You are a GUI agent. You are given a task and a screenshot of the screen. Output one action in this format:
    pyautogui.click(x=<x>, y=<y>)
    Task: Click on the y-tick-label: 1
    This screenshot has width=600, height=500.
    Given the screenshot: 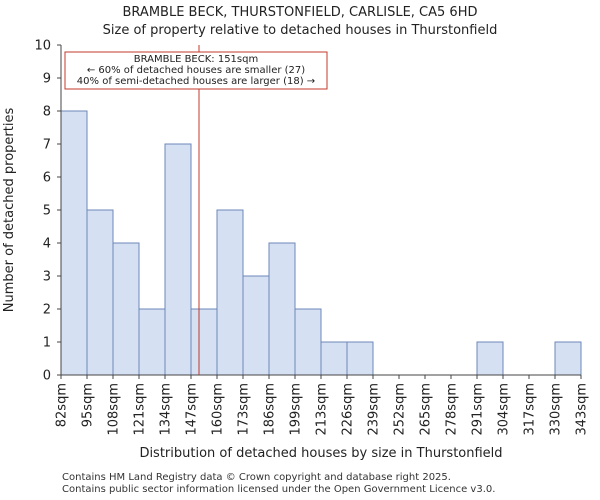 What is the action you would take?
    pyautogui.click(x=47, y=343)
    